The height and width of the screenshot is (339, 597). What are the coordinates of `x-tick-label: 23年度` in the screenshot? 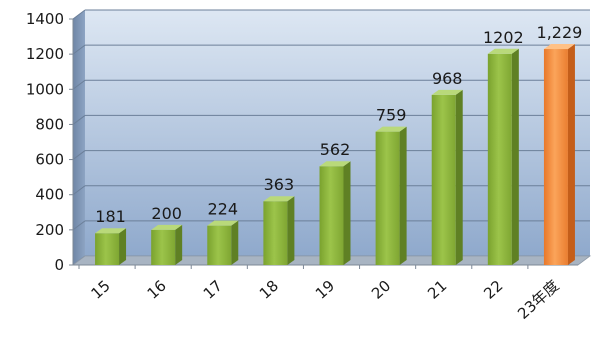 It's located at (538, 300).